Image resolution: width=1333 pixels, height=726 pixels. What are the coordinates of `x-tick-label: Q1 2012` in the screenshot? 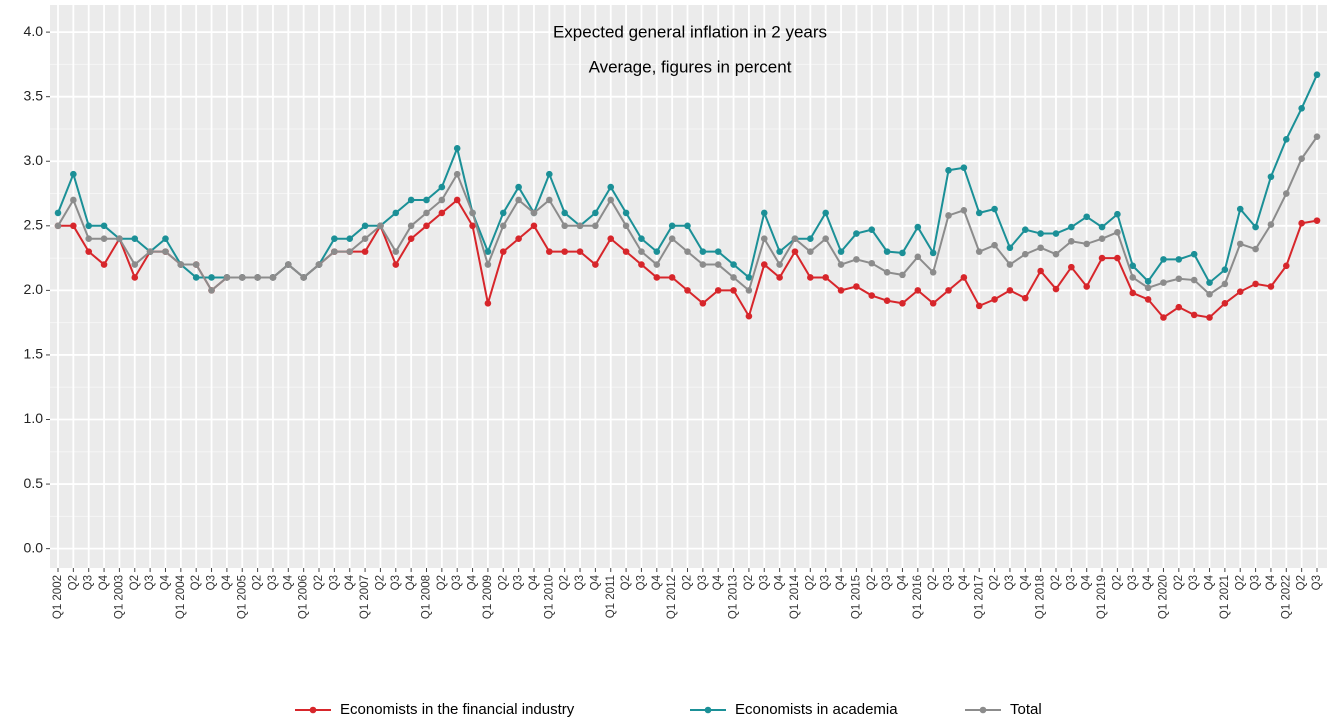 It's located at (672, 597).